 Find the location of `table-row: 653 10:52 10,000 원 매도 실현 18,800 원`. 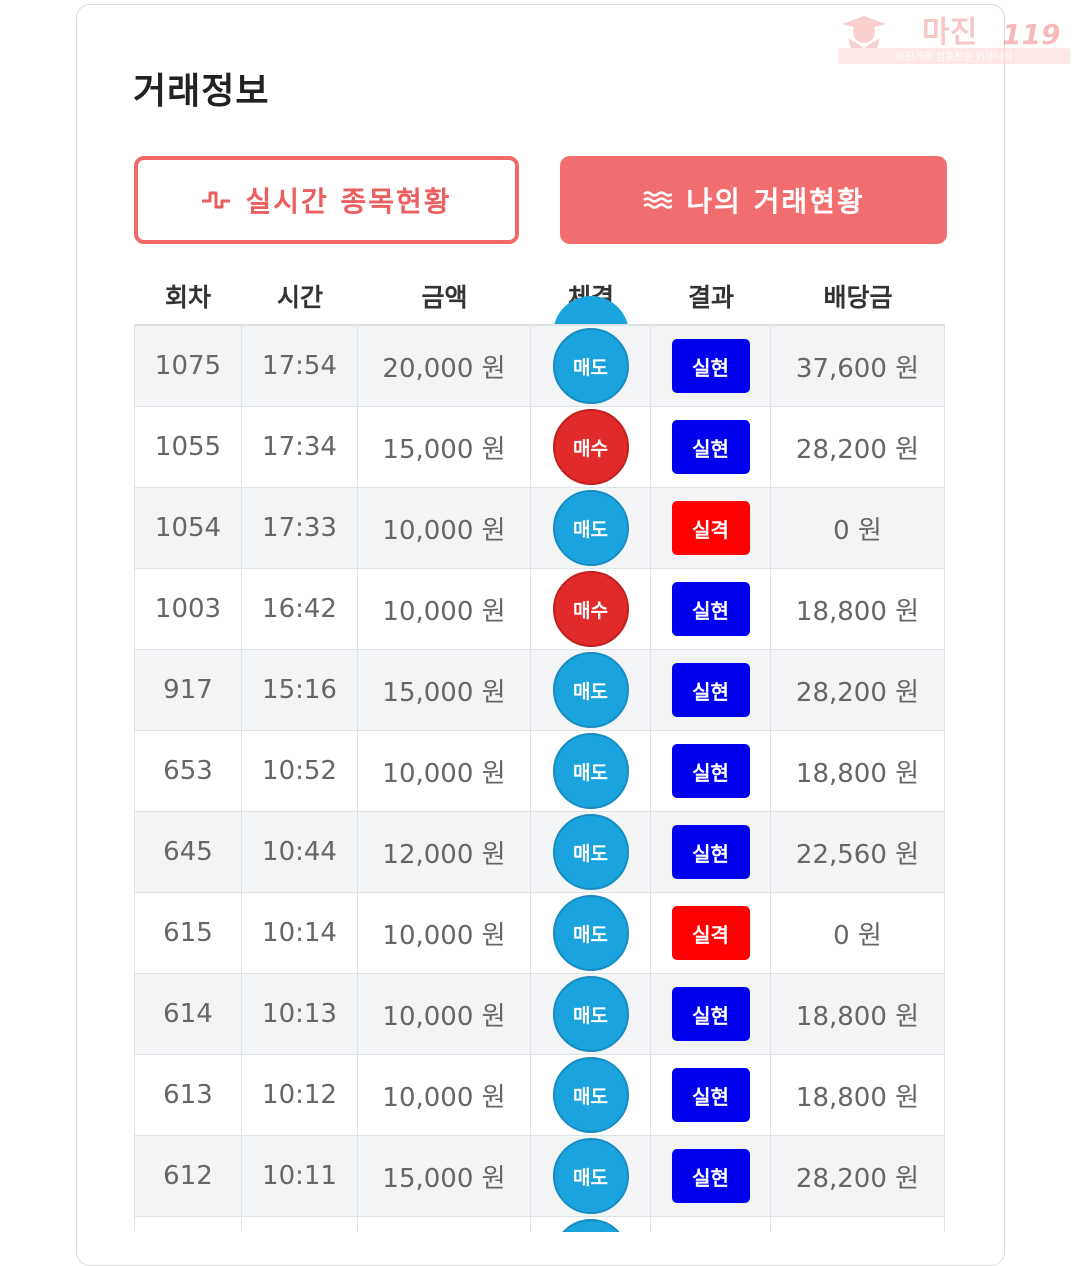

table-row: 653 10:52 10,000 원 매도 실현 18,800 원 is located at coordinates (539, 771).